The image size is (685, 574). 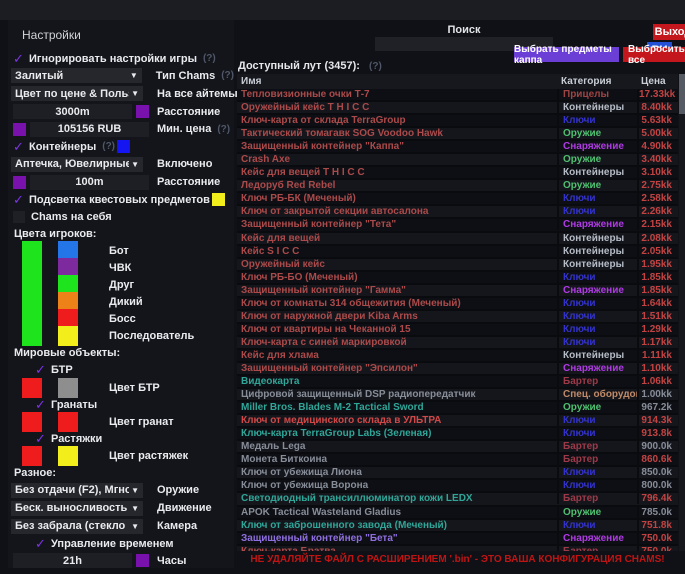 I want to click on drop-all-button: Выбросить все, so click(x=654, y=55).